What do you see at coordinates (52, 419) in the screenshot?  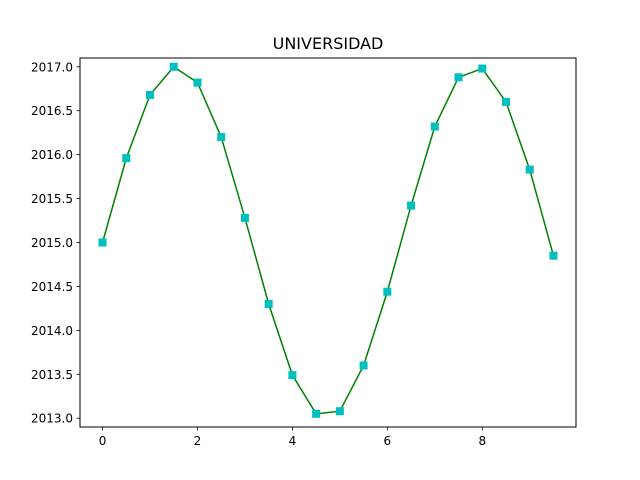 I see `y-tick-label: 2013.0` at bounding box center [52, 419].